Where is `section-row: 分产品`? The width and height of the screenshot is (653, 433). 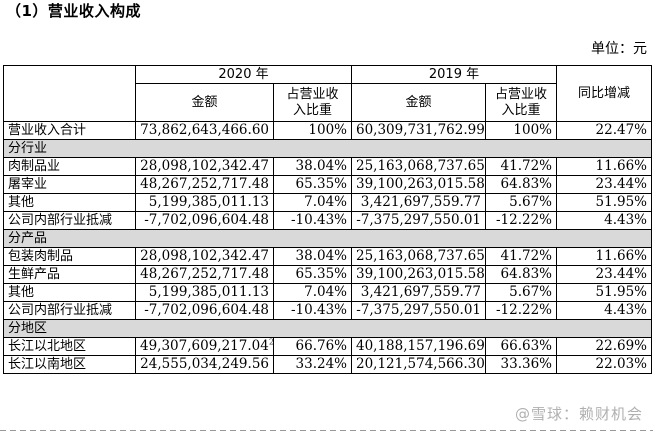
section-row: 分产品 is located at coordinates (327, 238).